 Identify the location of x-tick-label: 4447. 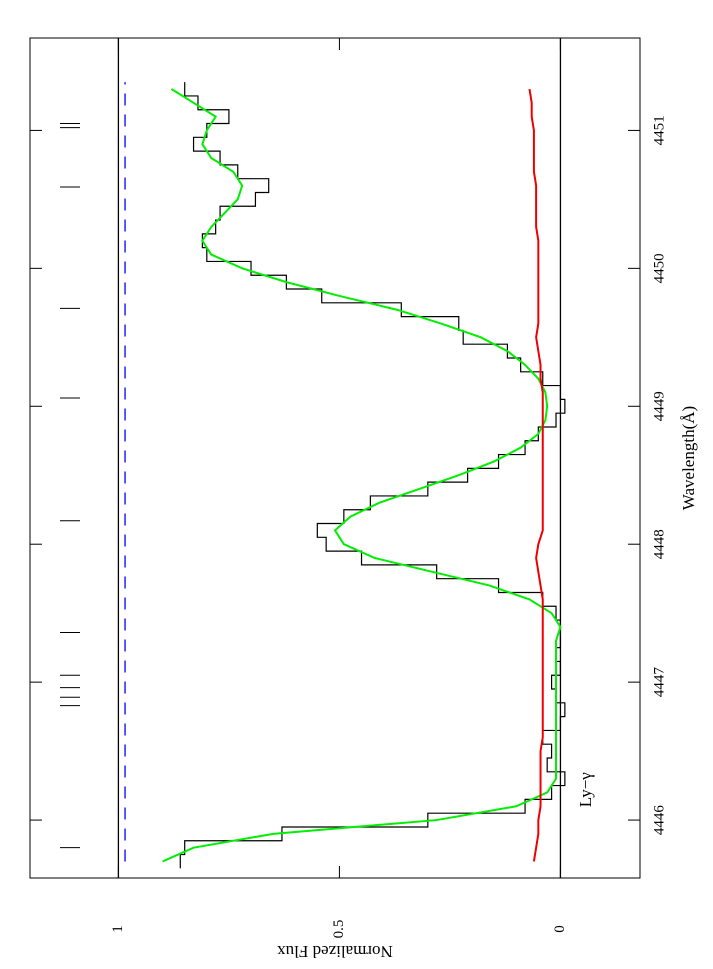
(659, 682).